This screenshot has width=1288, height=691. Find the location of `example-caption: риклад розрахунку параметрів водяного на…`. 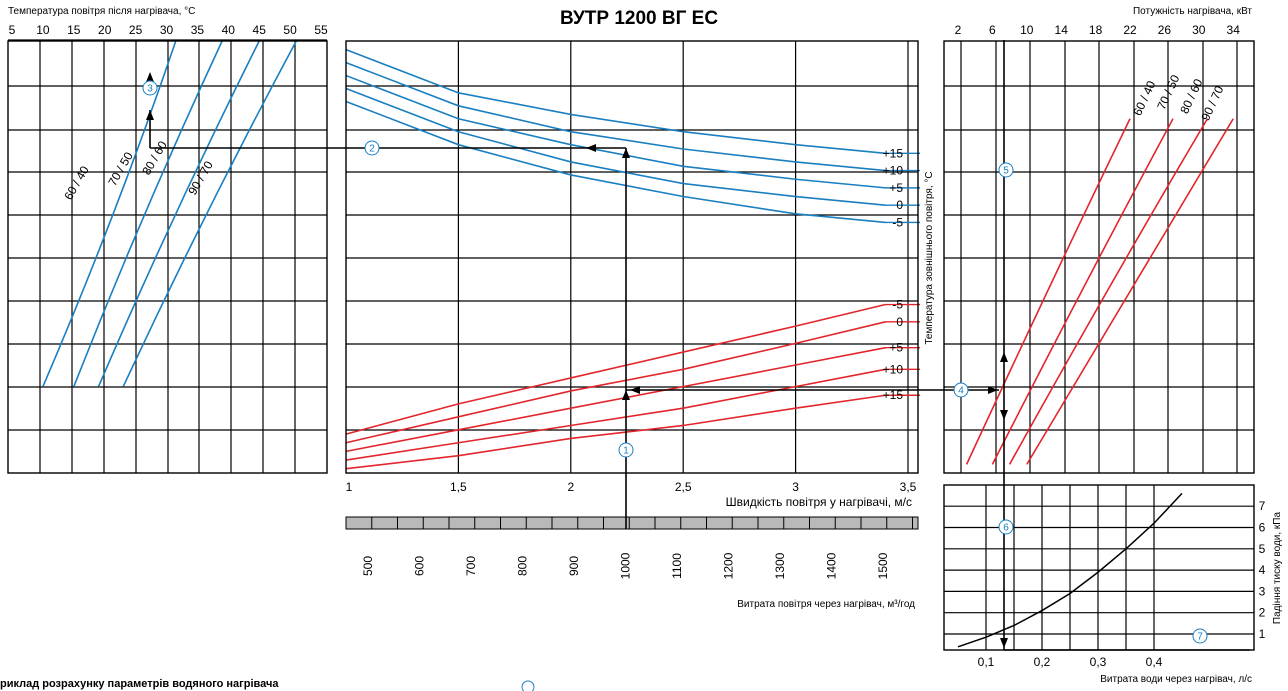

example-caption: риклад розрахунку параметрів водяного на… is located at coordinates (139, 684).